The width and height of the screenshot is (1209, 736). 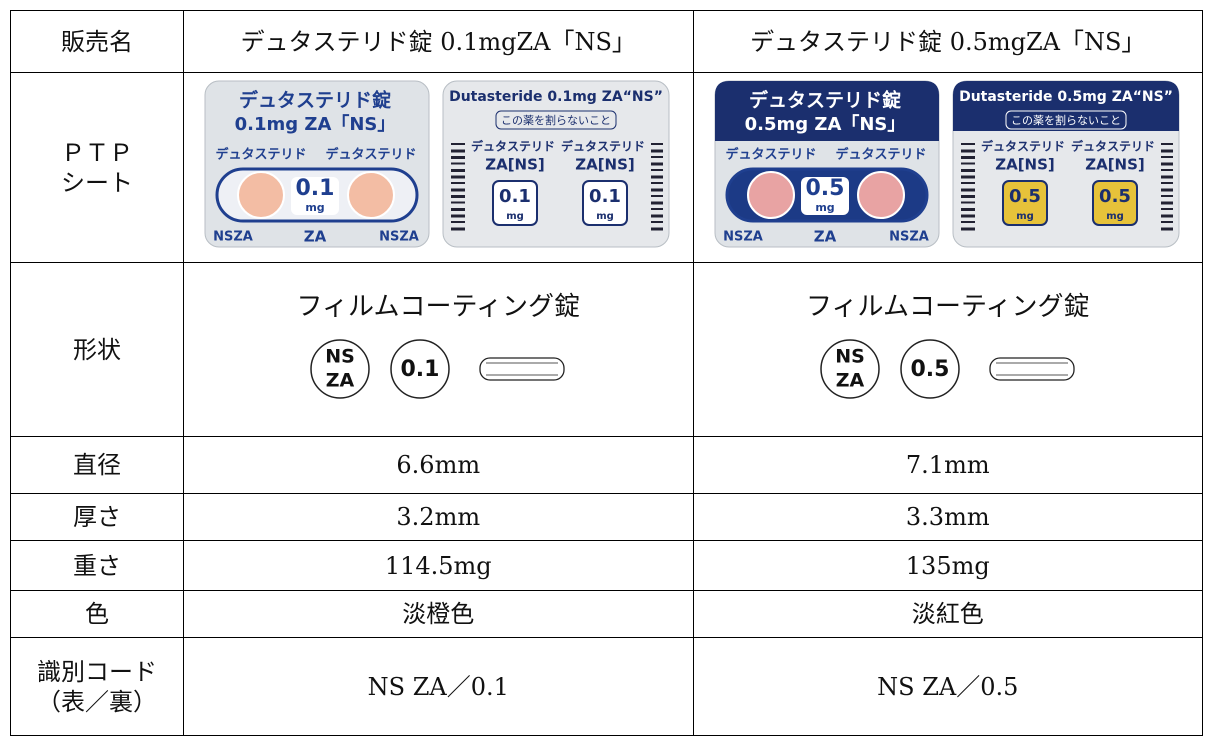 I want to click on tablet-side, so click(x=522, y=369).